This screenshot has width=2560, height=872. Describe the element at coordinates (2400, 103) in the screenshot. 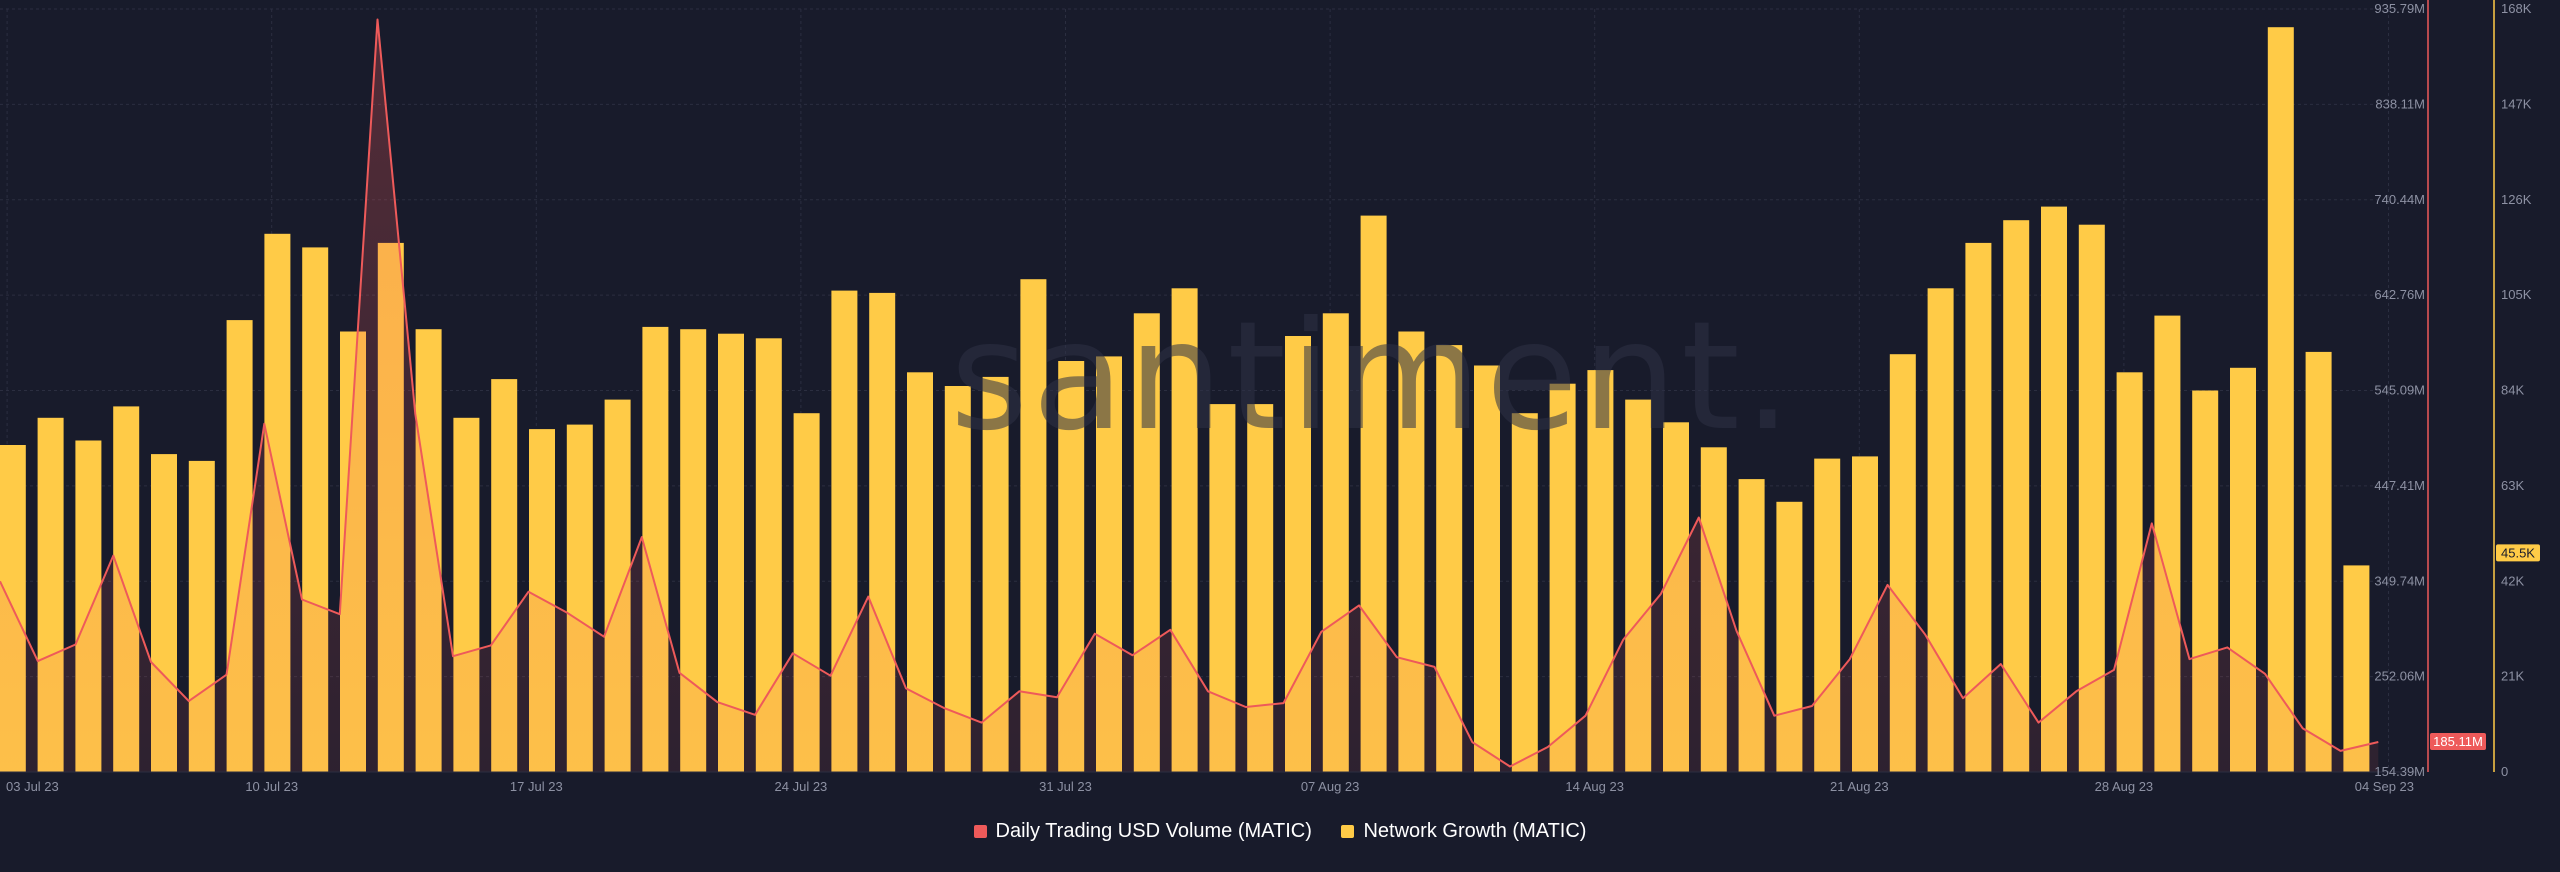

I see `y-left-tick-label: 838.11M` at that location.